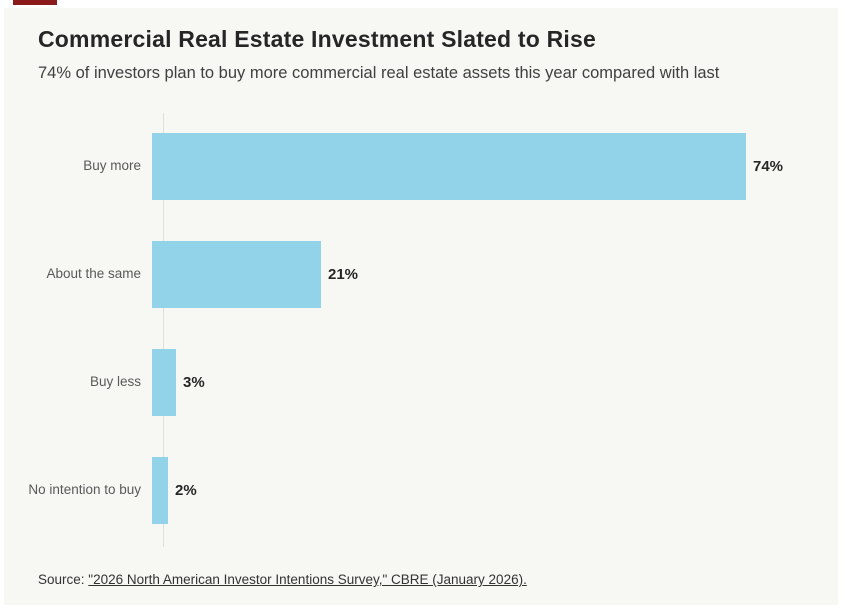 The height and width of the screenshot is (615, 845). What do you see at coordinates (115, 382) in the screenshot?
I see `category-label: Buy less` at bounding box center [115, 382].